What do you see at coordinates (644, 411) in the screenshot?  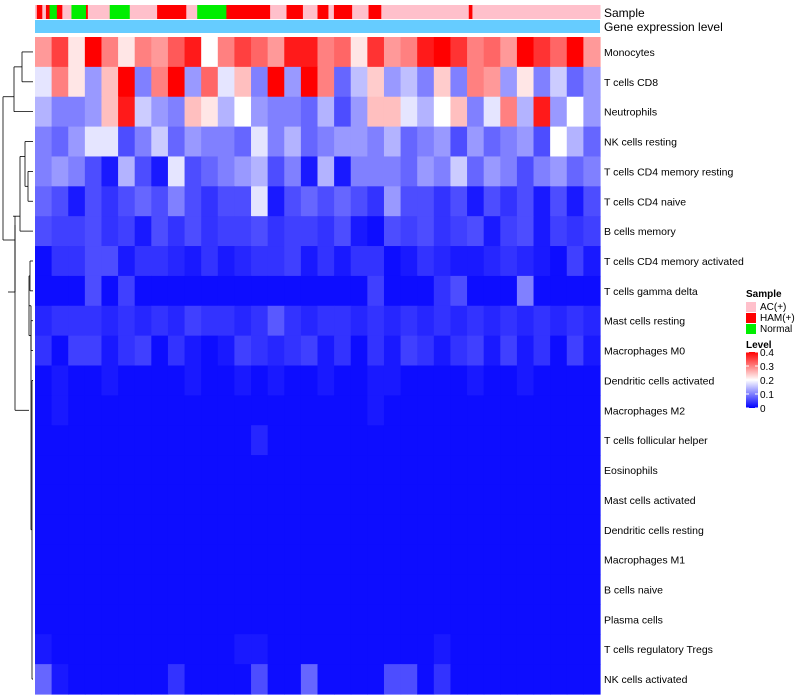 I see `row-label: Macrophages M2` at bounding box center [644, 411].